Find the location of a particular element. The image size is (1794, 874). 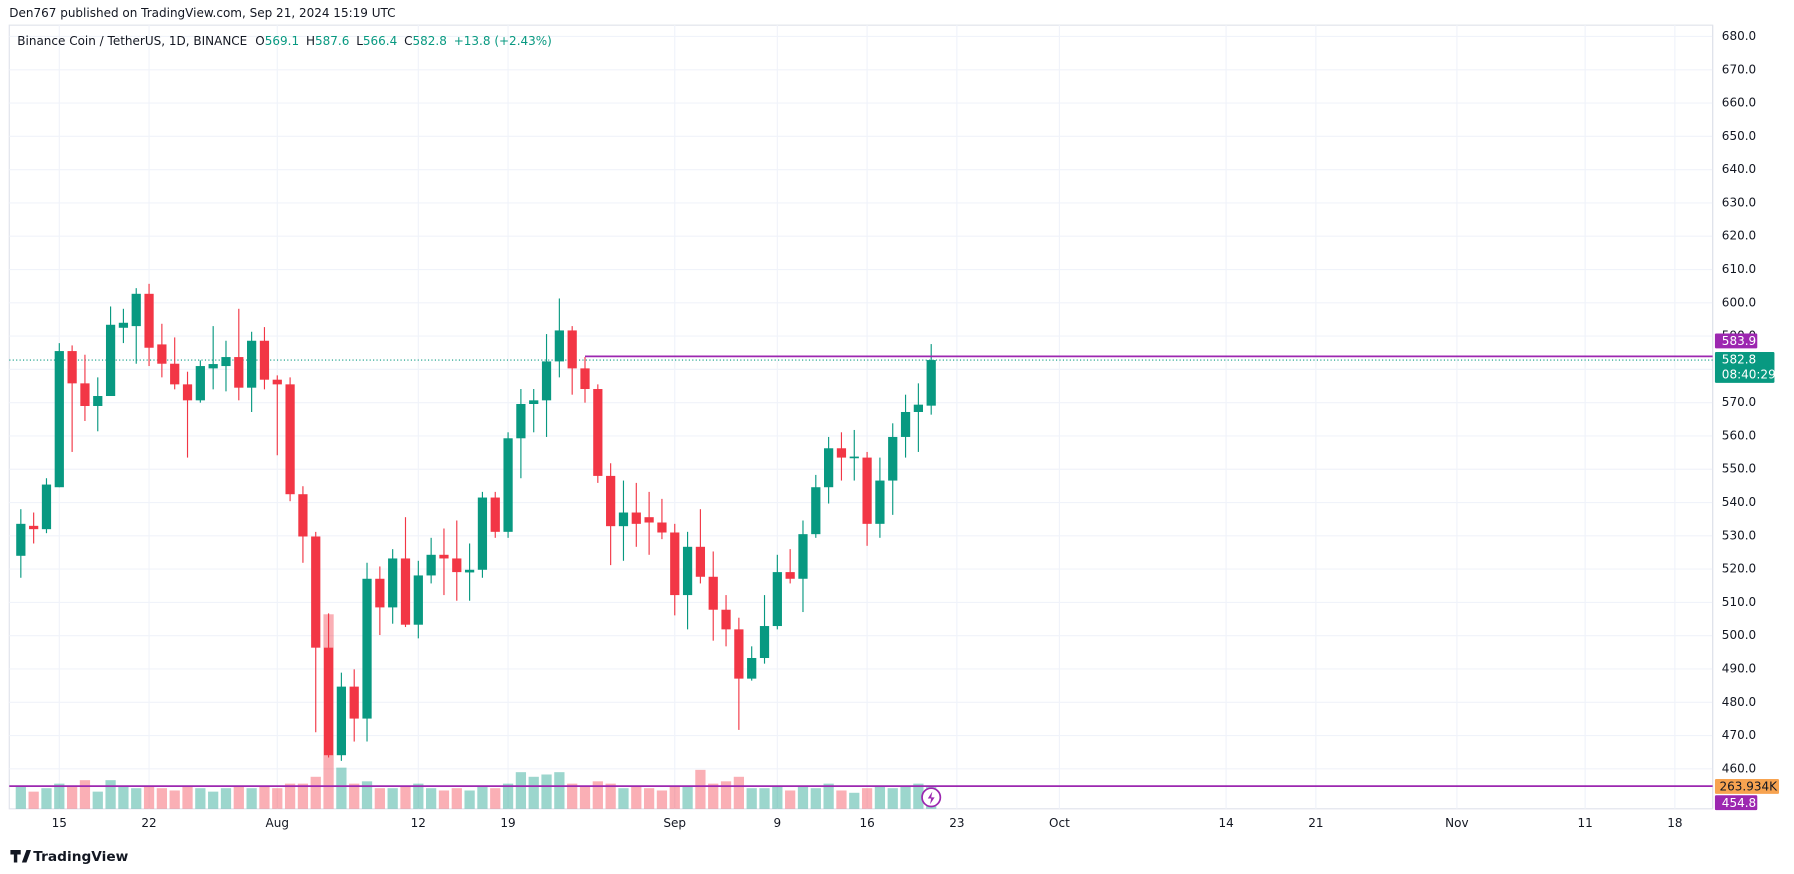

symbol-name: Binance Coin / TetherUS, 1D, BINANCE is located at coordinates (132, 41).